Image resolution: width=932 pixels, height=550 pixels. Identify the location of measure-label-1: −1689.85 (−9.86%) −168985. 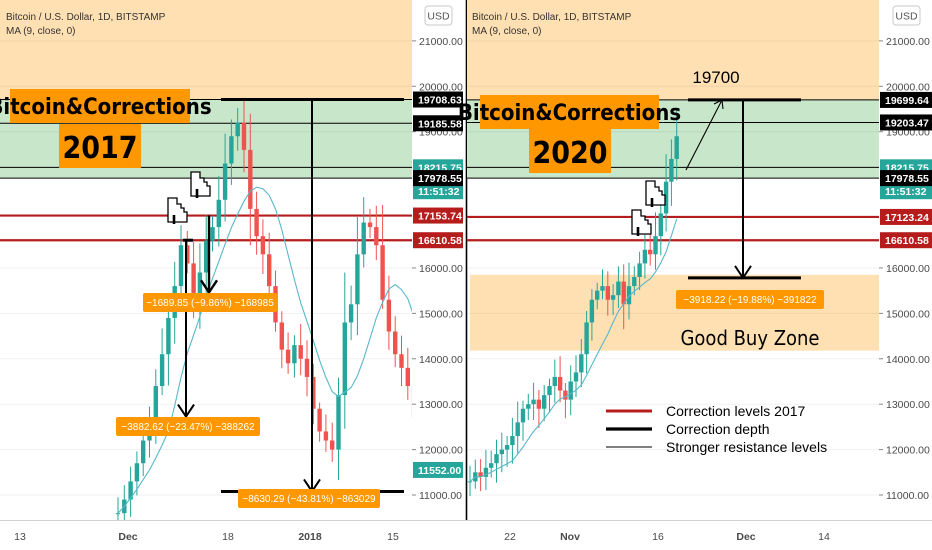
(210, 302).